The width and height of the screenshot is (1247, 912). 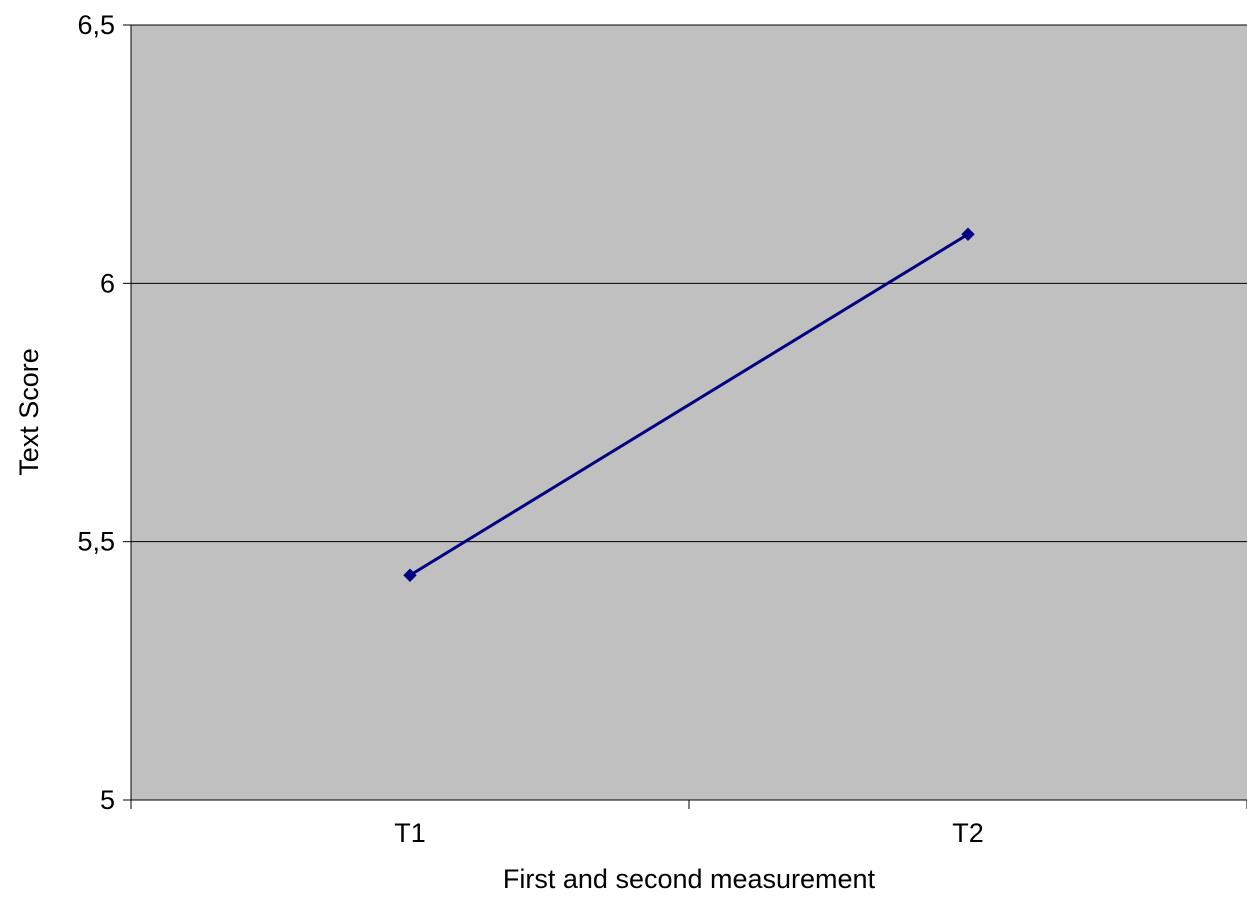 I want to click on x-tick-labels: T1 T2, so click(x=689, y=833).